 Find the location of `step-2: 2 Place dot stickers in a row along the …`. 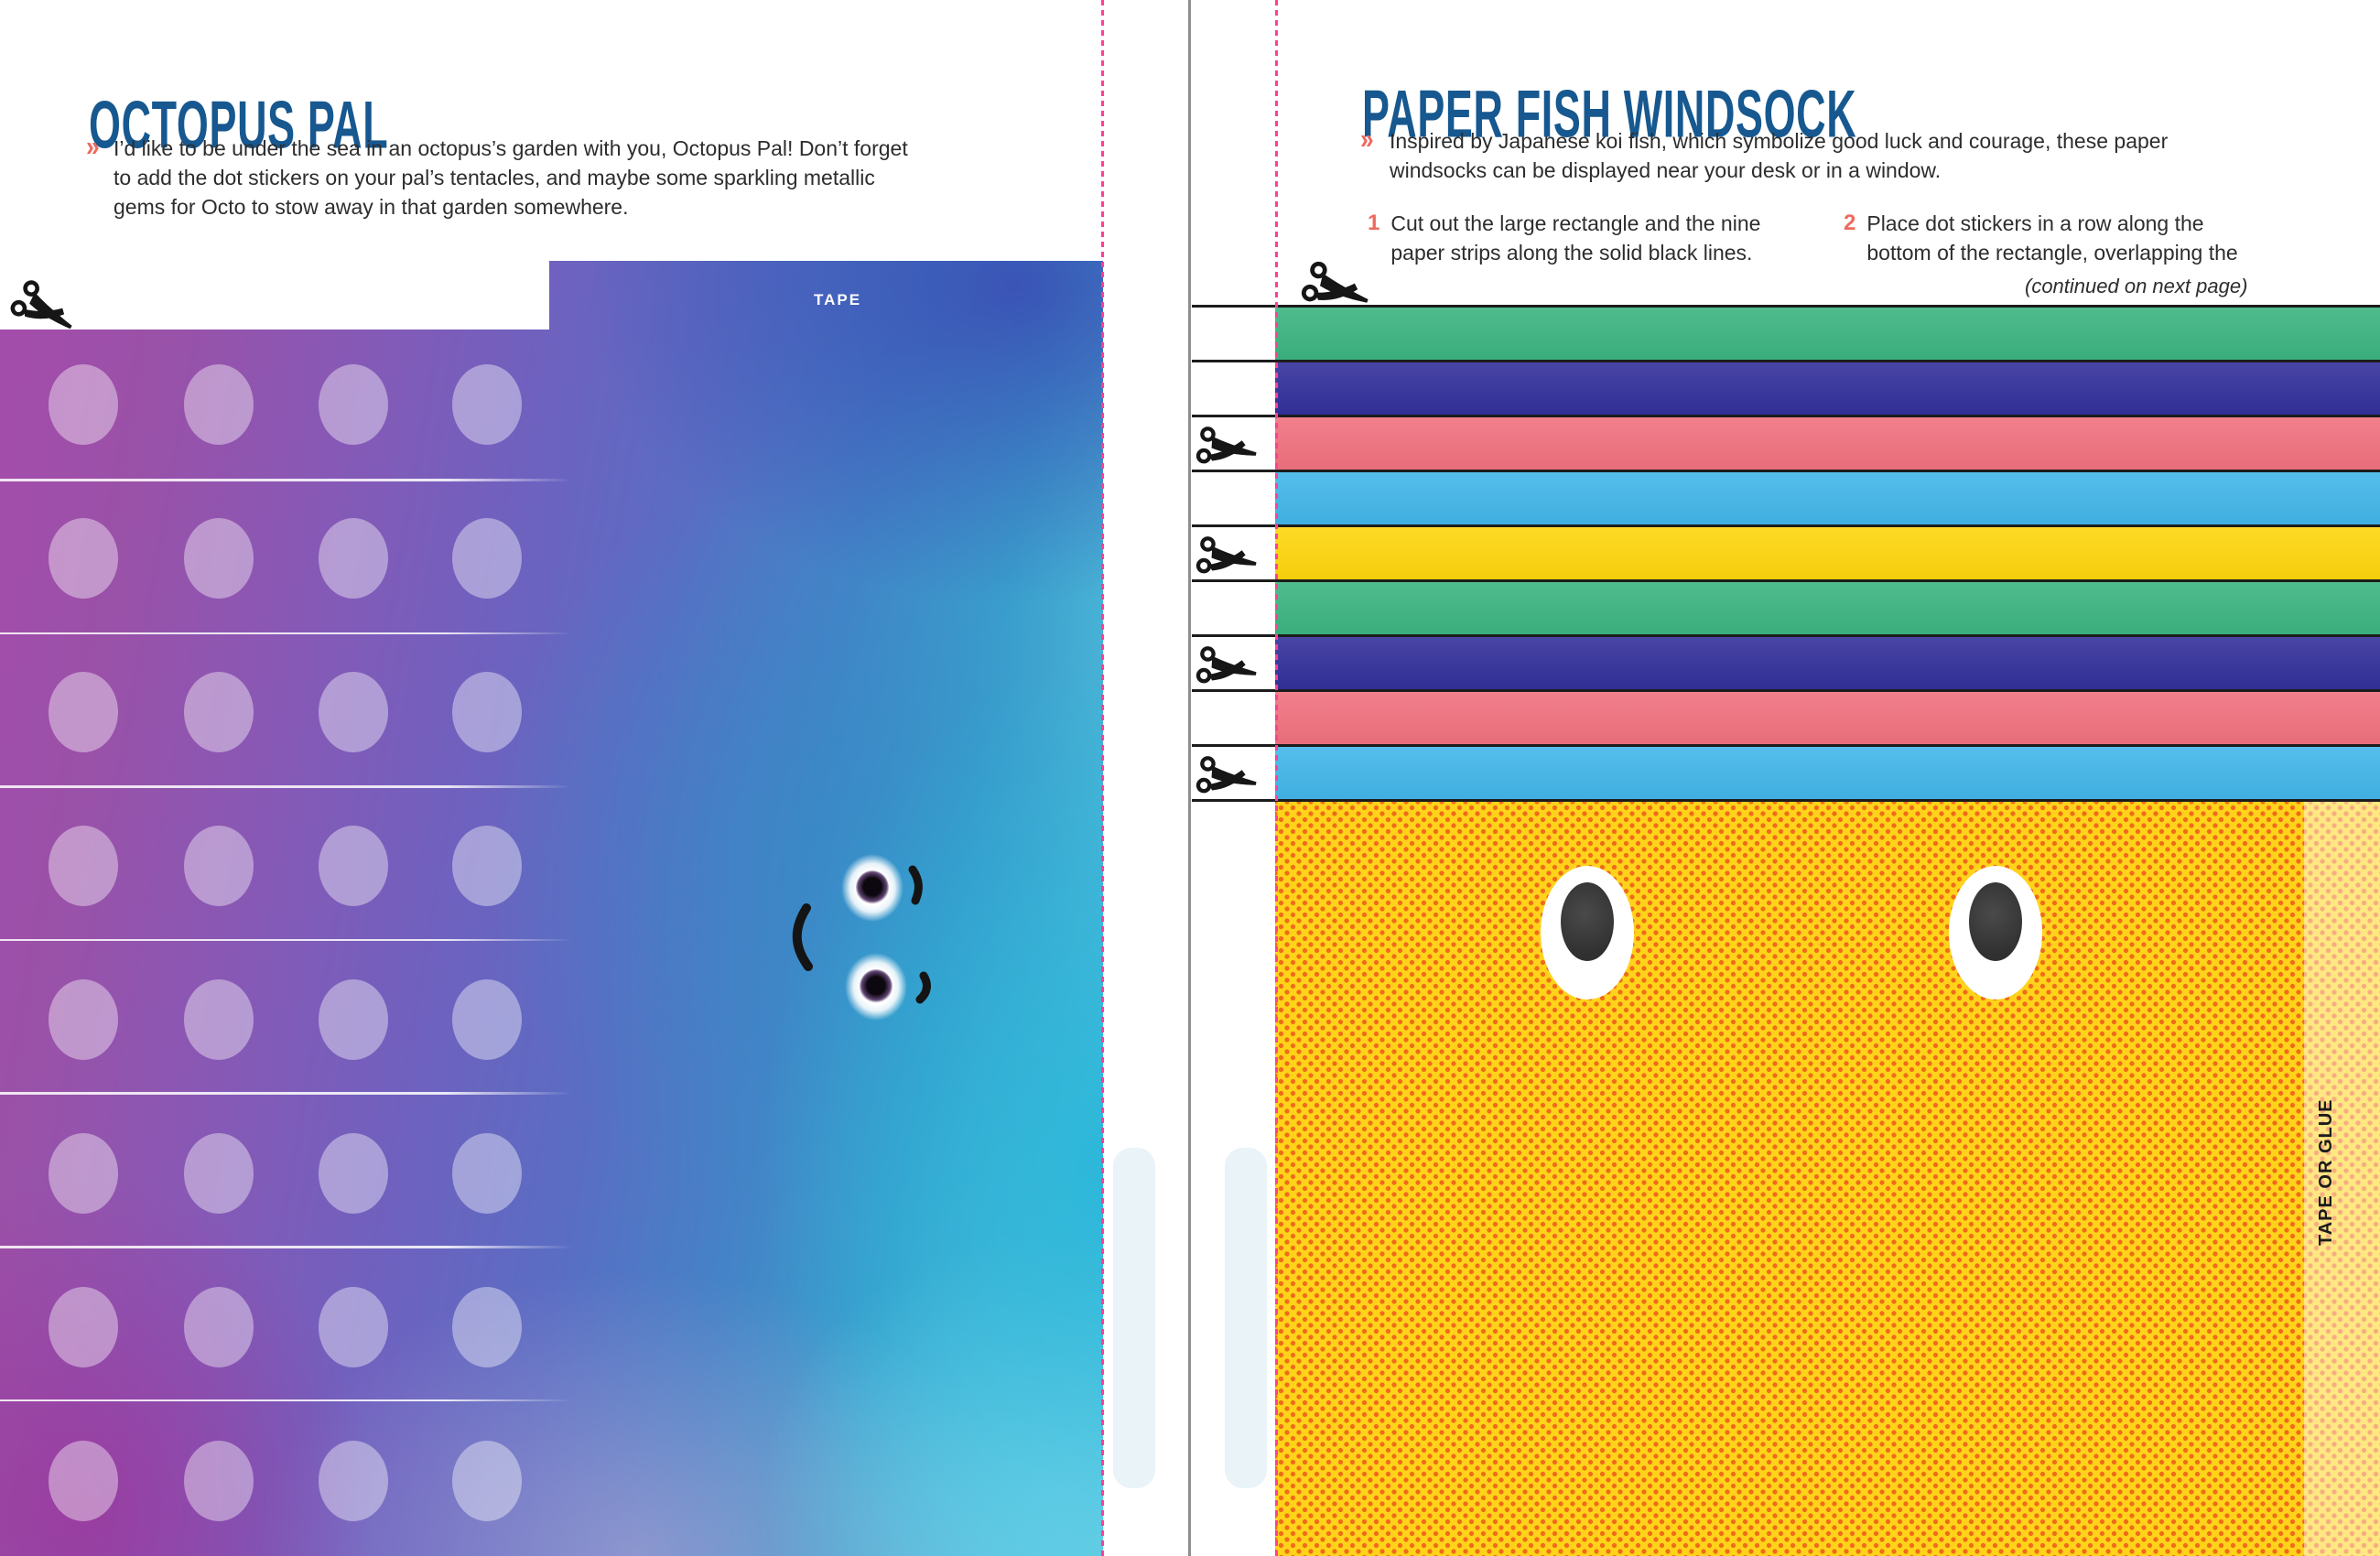

step-2: 2 Place dot stickers in a row along the … is located at coordinates (2041, 238).